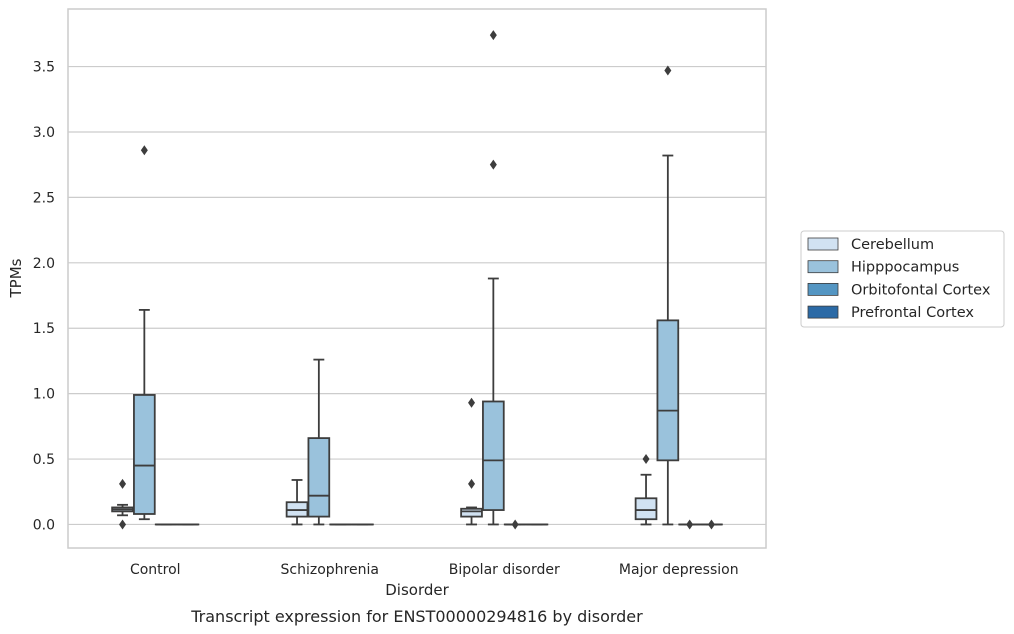  What do you see at coordinates (44, 68) in the screenshot?
I see `y-tick-label: 3.5` at bounding box center [44, 68].